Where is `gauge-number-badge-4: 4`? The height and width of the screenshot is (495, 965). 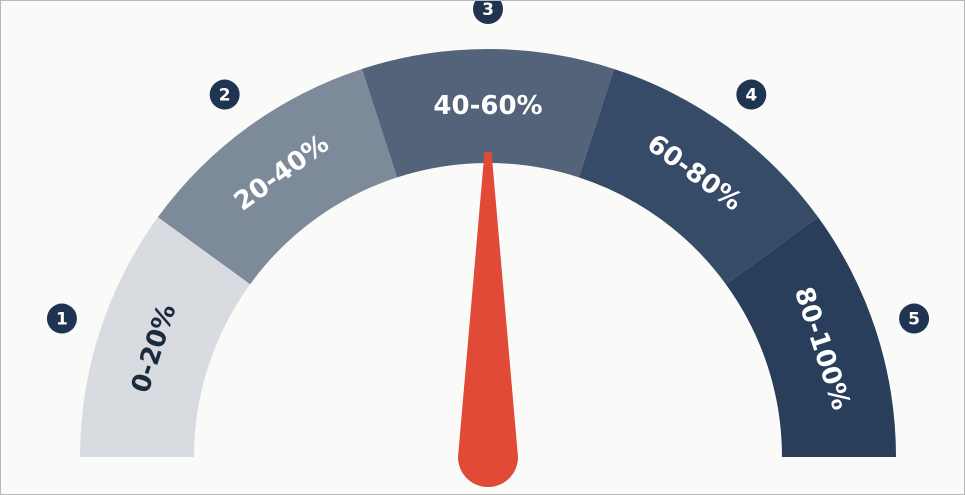 gauge-number-badge-4: 4 is located at coordinates (751, 94).